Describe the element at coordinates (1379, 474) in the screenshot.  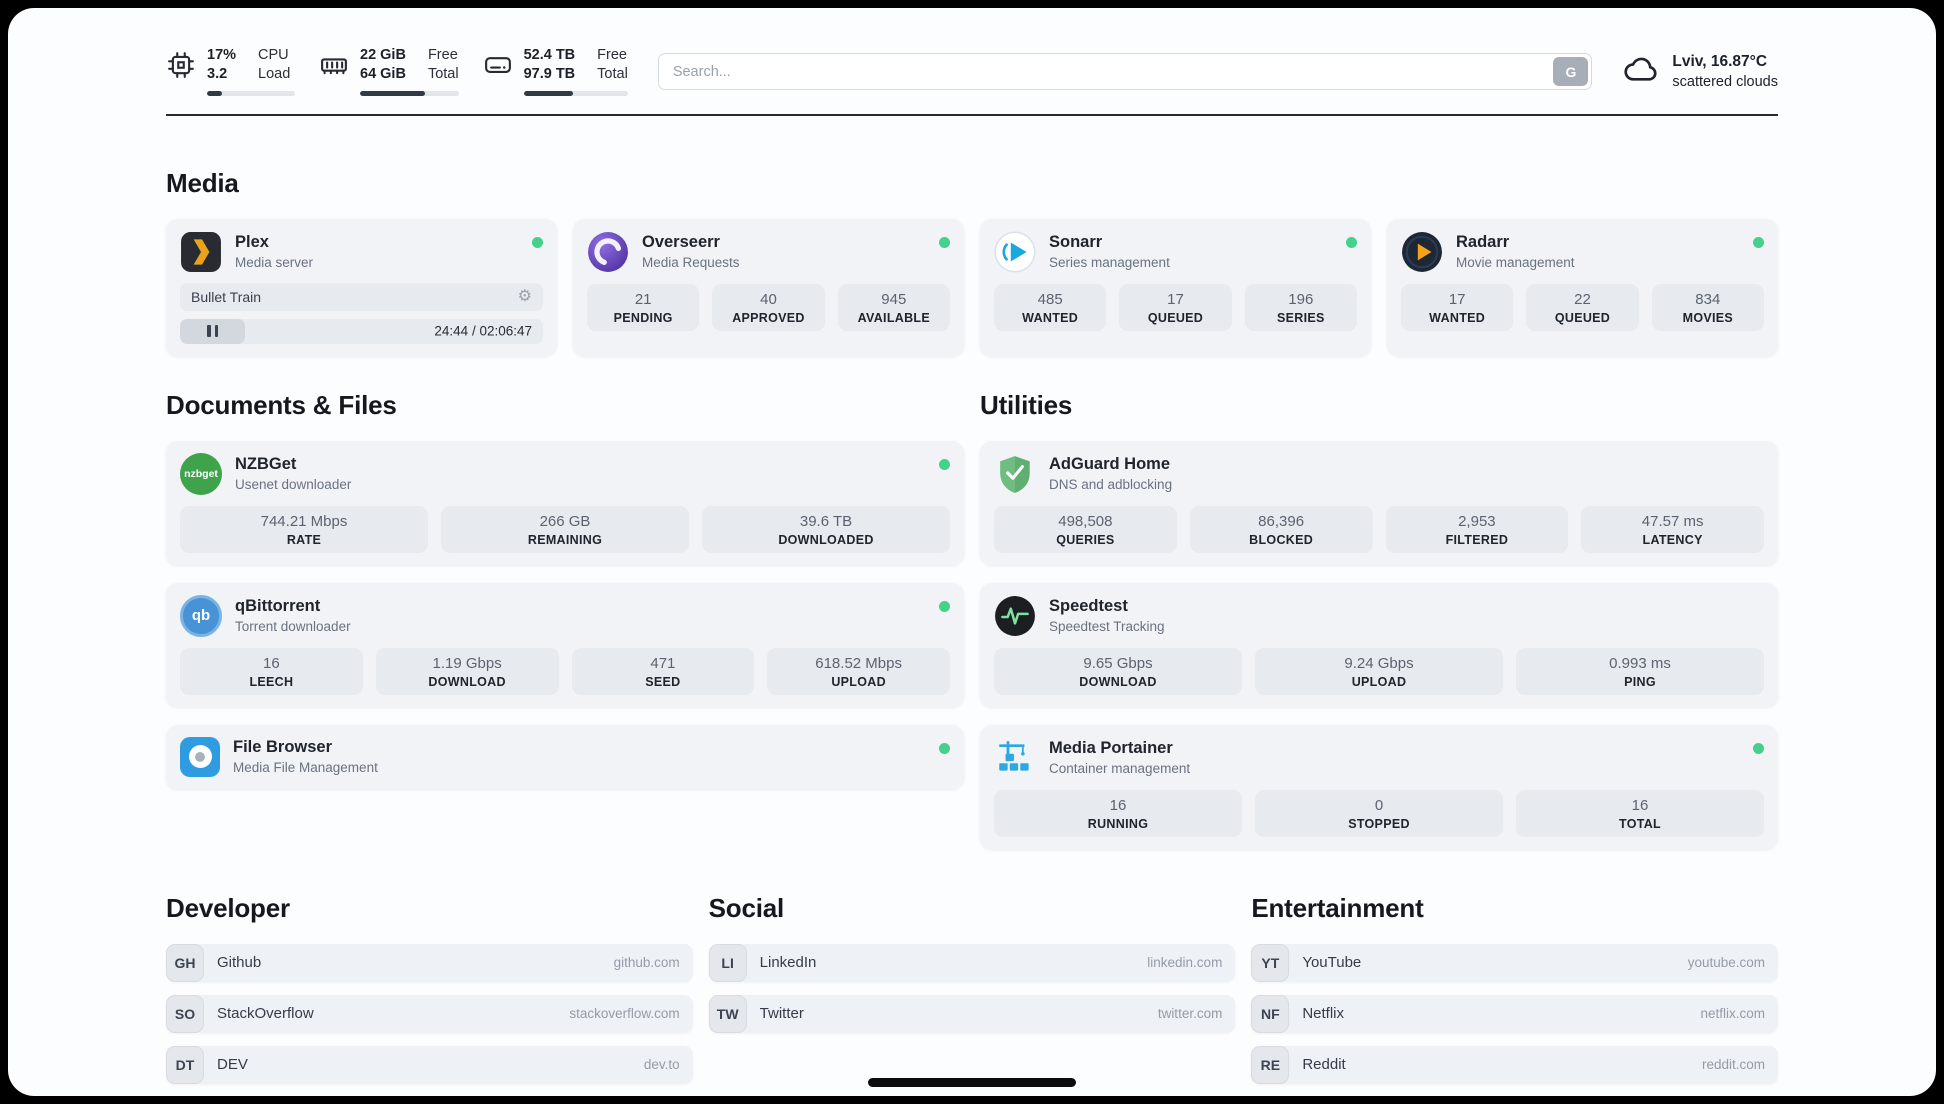
I see `adguard-service-link: AdGuard Home DNS and adblocking` at that location.